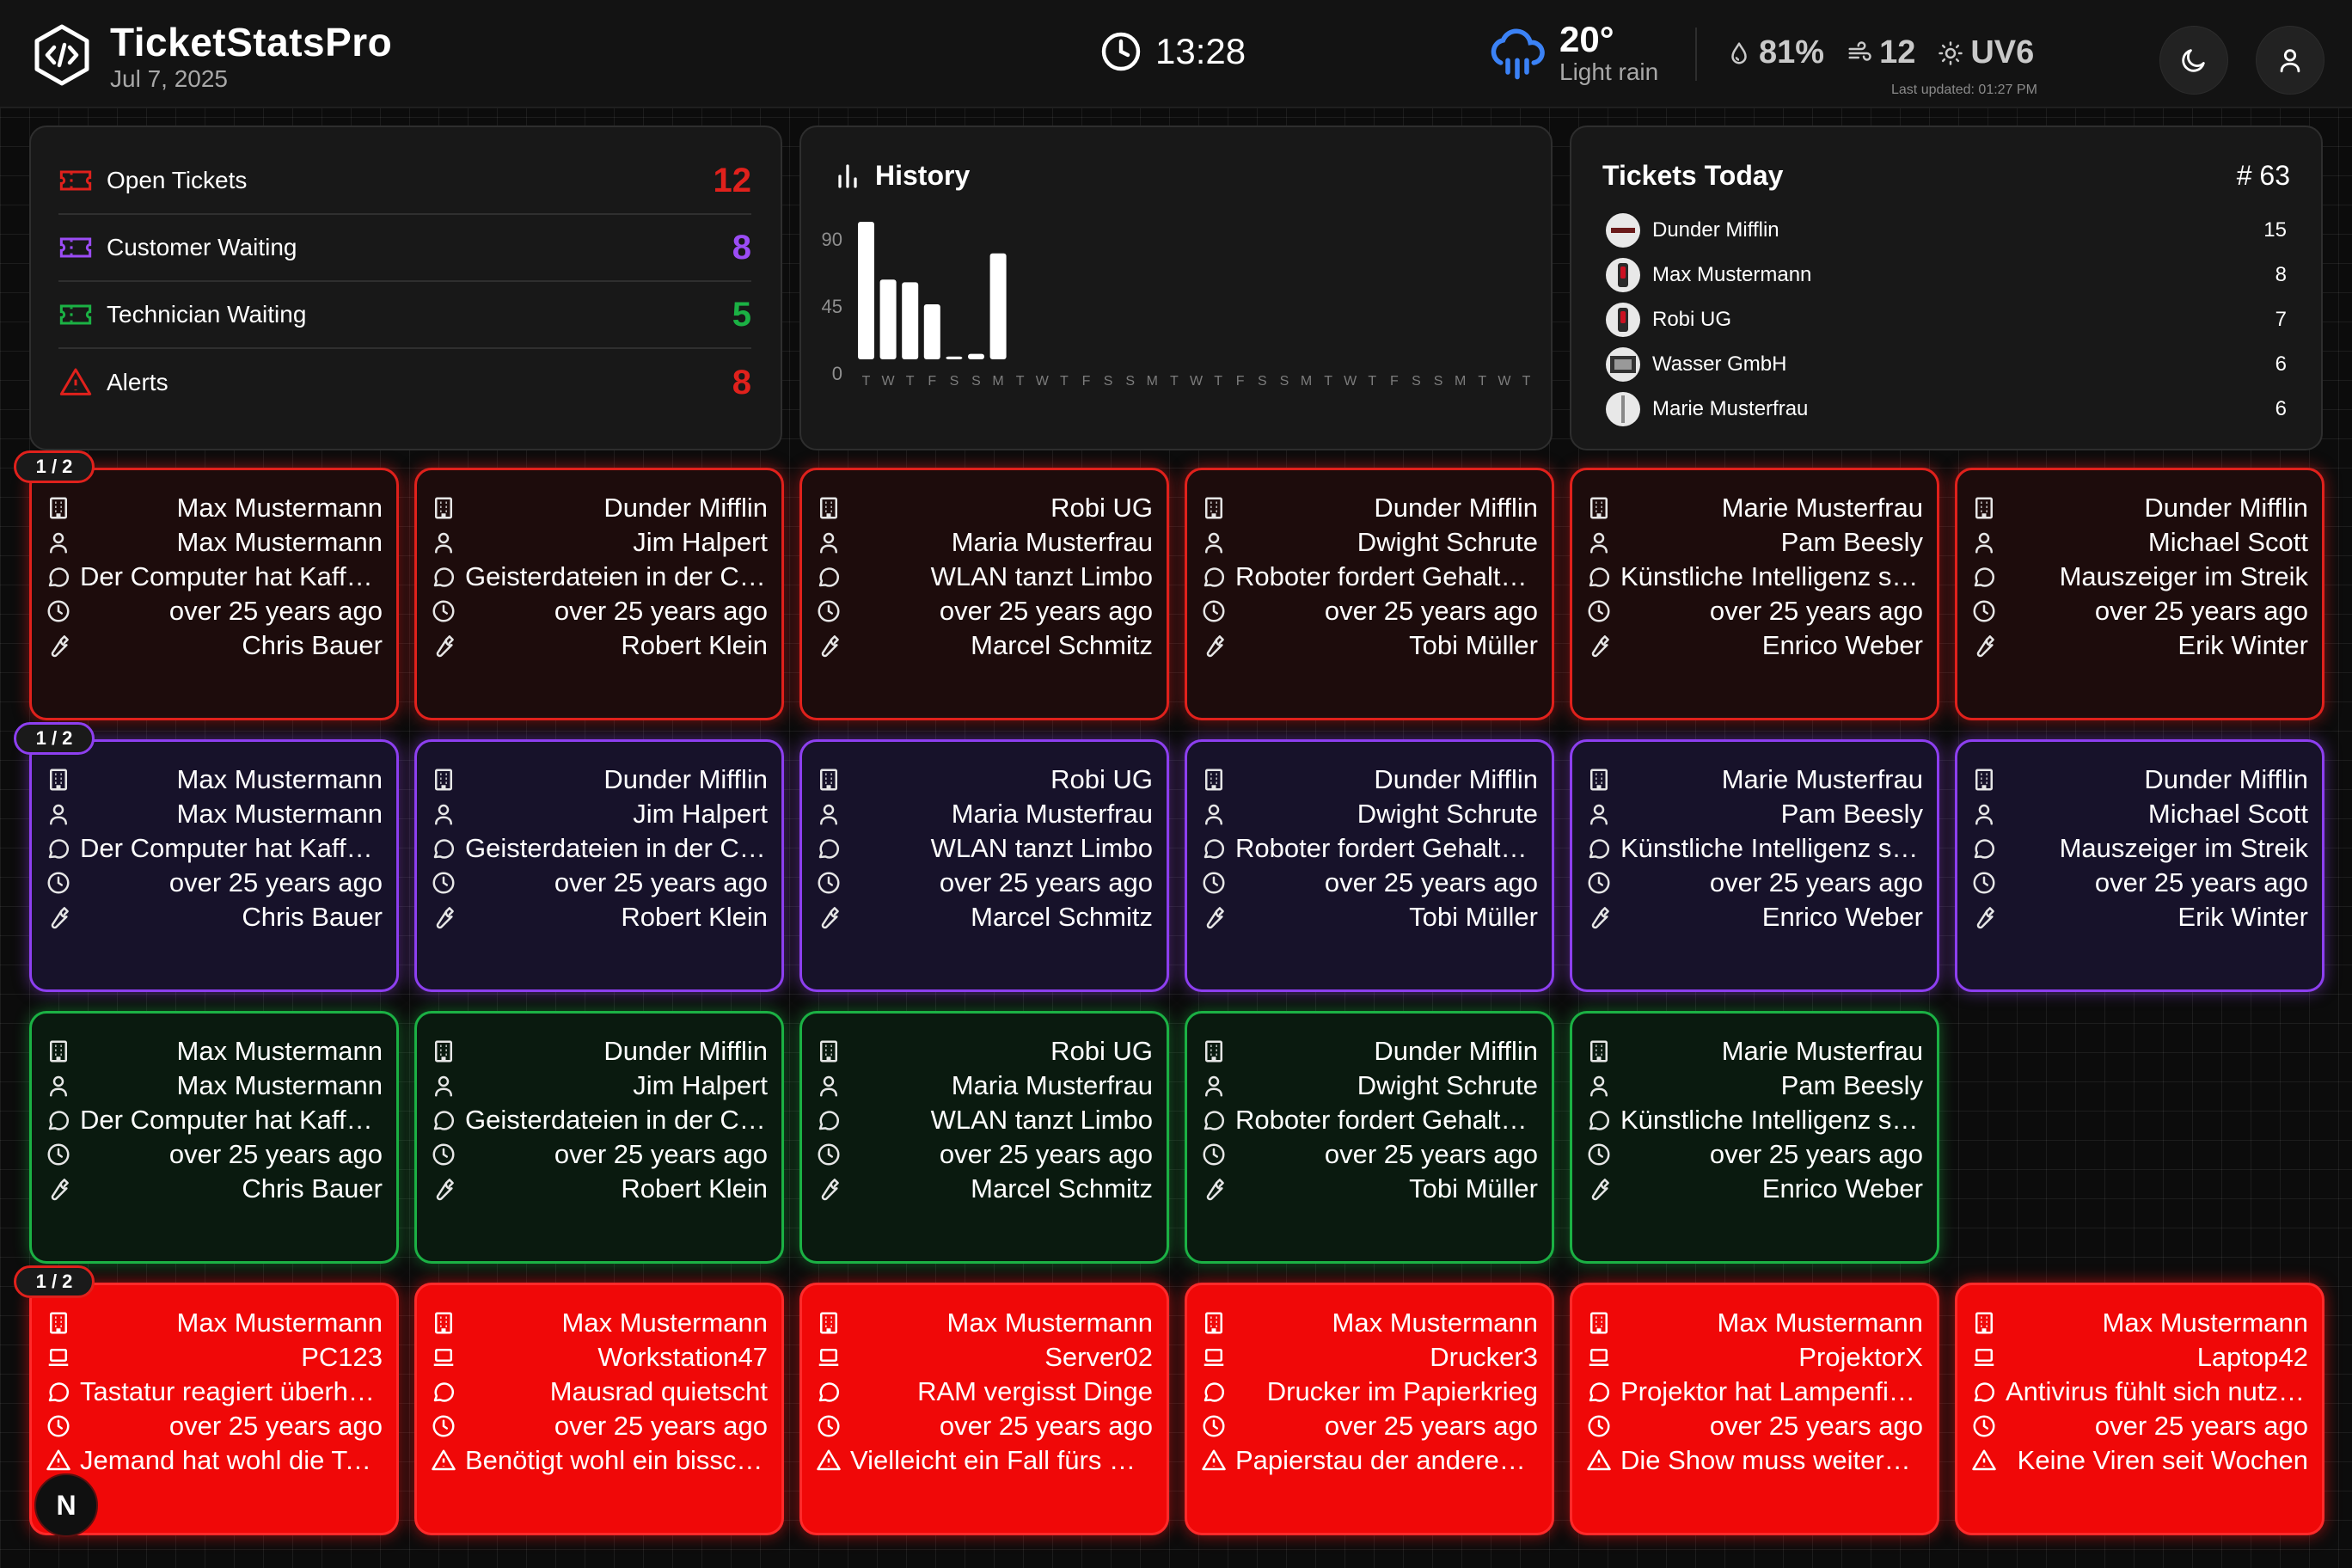 This screenshot has height=1568, width=2352. Describe the element at coordinates (1197, 381) in the screenshot. I see `x-tick-label: W` at that location.